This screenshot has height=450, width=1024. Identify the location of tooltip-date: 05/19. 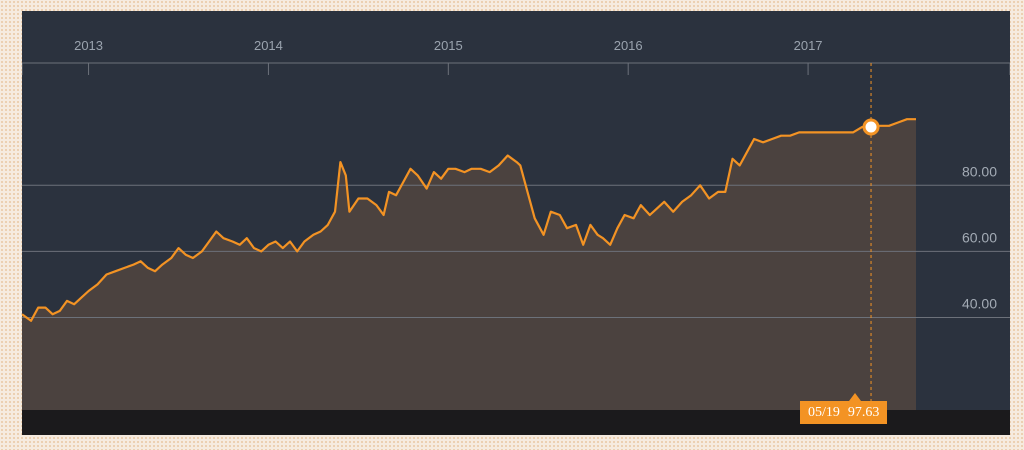
(824, 412).